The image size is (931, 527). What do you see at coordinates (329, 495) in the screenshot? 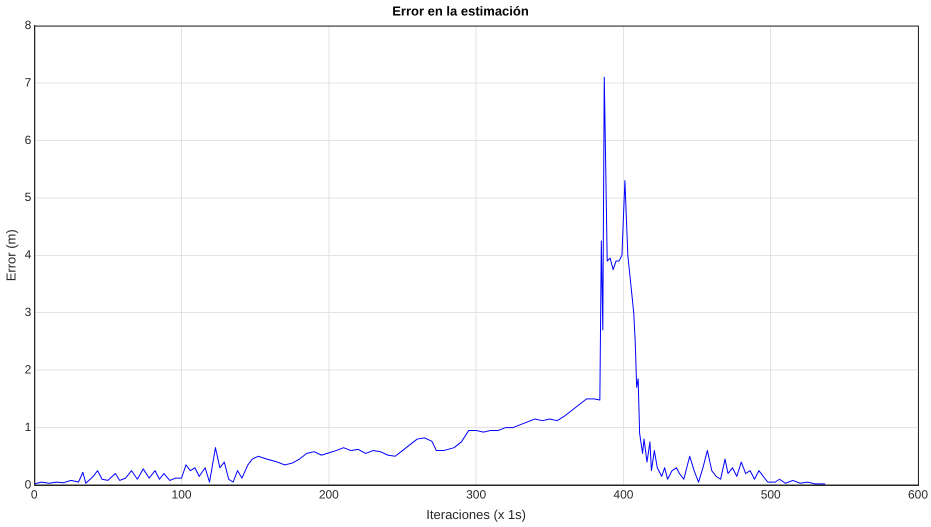
I see `x-tick-label: 200` at bounding box center [329, 495].